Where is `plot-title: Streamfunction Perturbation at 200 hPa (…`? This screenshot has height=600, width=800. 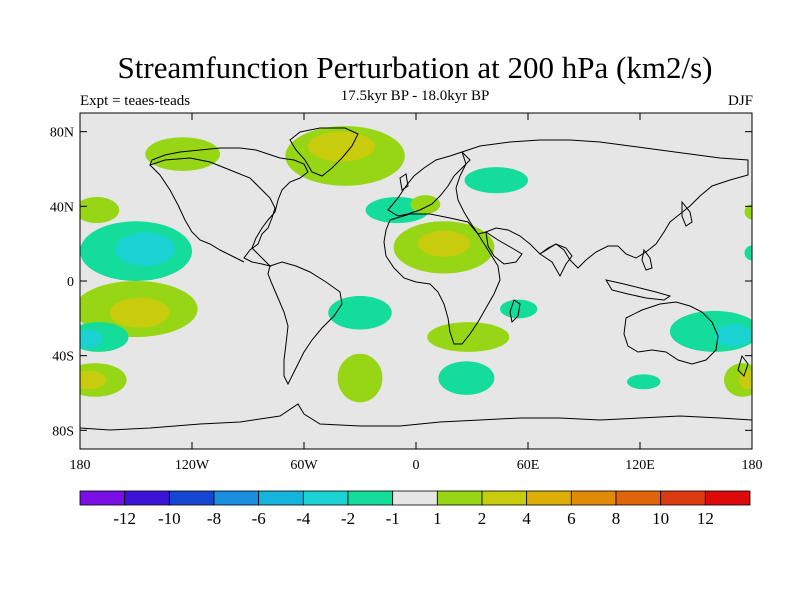
plot-title: Streamfunction Perturbation at 200 hPa (… is located at coordinates (415, 67).